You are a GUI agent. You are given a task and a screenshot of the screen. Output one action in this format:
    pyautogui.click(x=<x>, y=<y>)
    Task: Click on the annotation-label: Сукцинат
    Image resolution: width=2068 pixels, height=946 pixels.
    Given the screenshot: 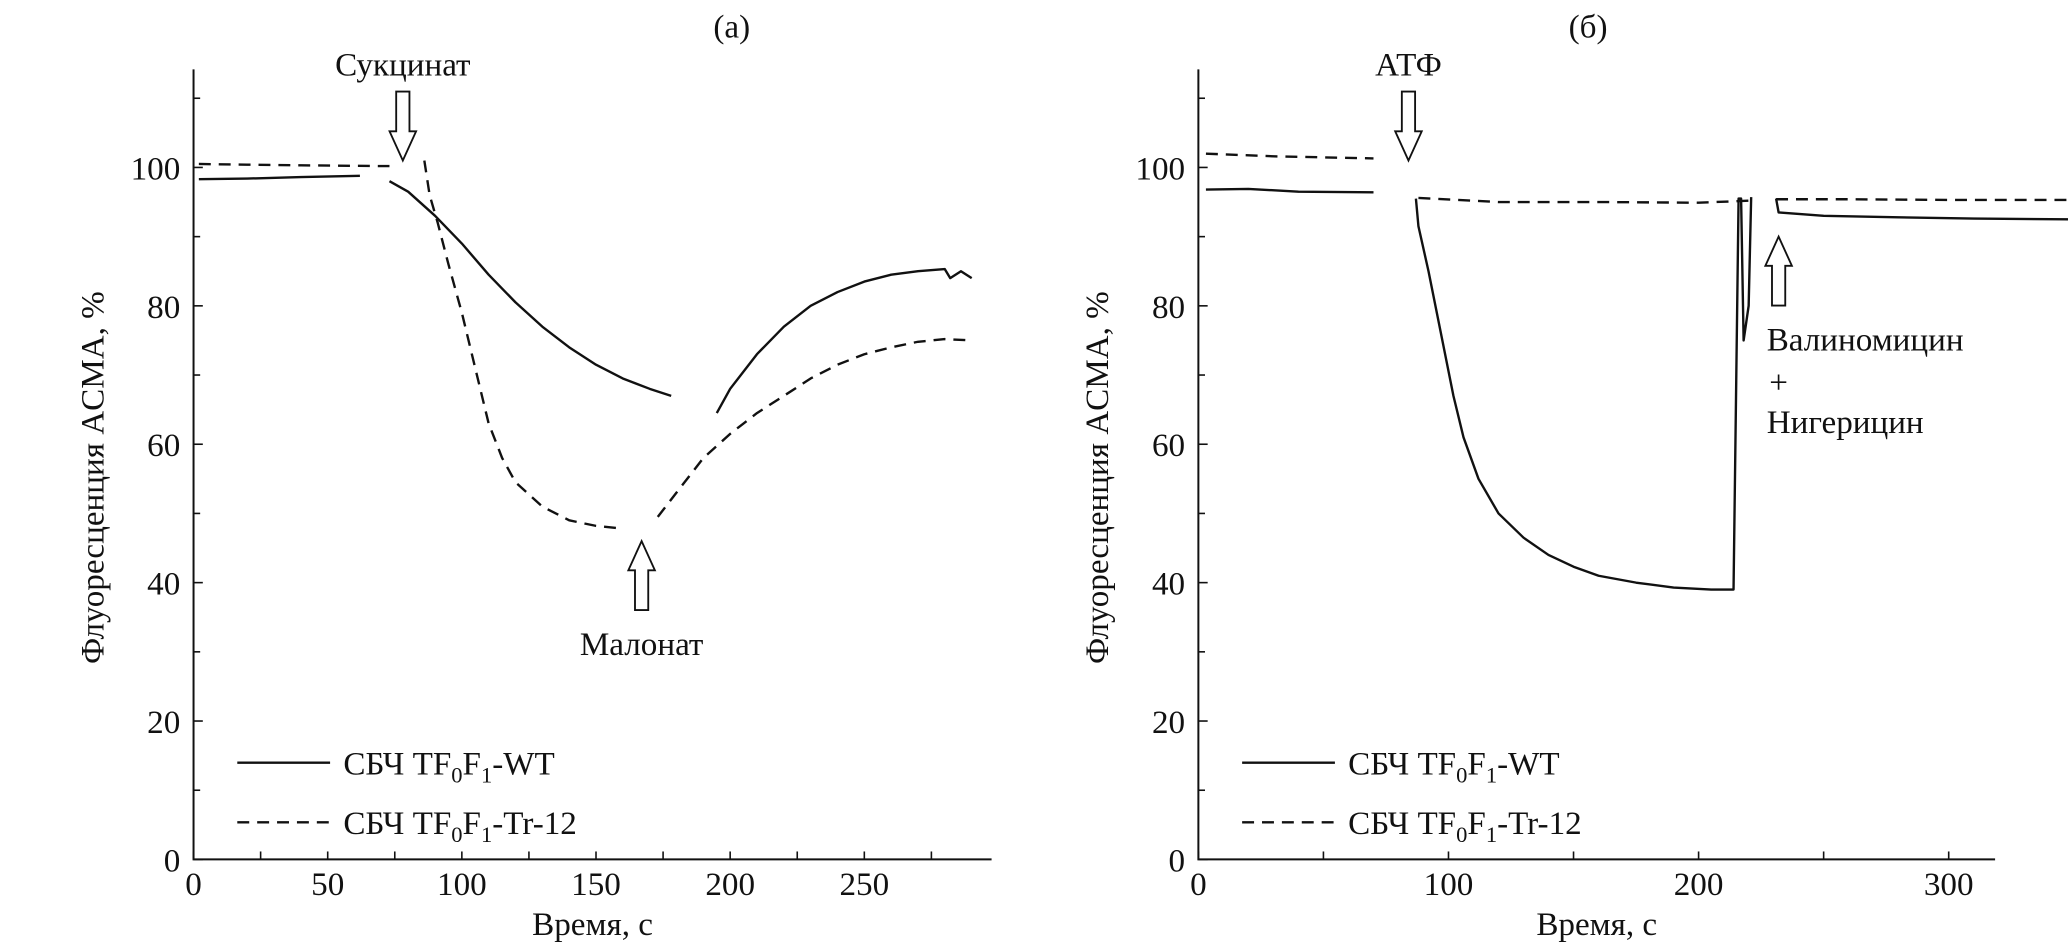 What is the action you would take?
    pyautogui.click(x=402, y=65)
    